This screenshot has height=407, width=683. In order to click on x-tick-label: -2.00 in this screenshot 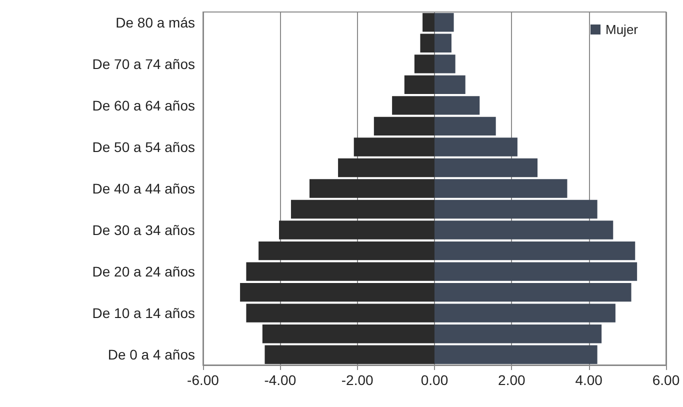, I will do `click(357, 380)`.